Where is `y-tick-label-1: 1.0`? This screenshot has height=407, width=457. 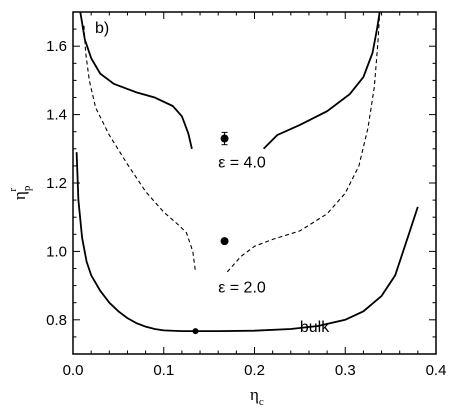
y-tick-label-1: 1.0 is located at coordinates (56, 251).